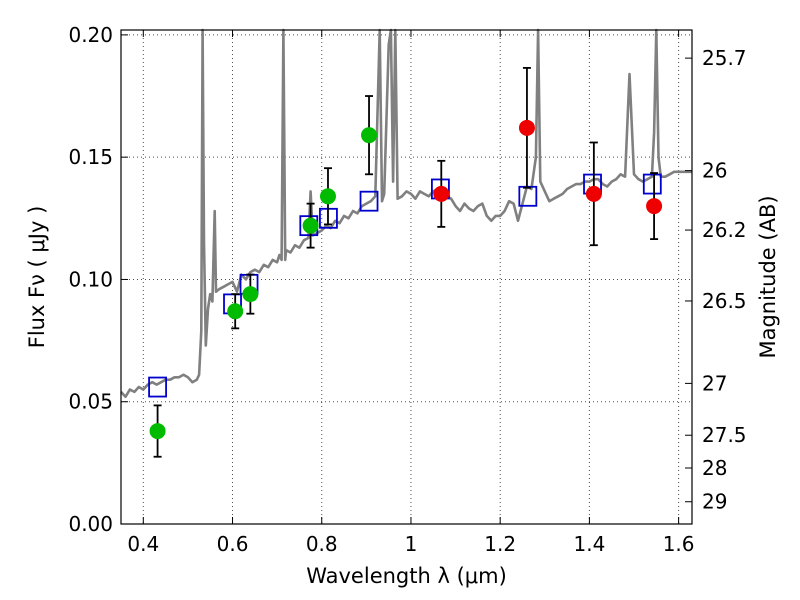 The image size is (800, 600). I want to click on y2-tick-label: 27.5, so click(724, 435).